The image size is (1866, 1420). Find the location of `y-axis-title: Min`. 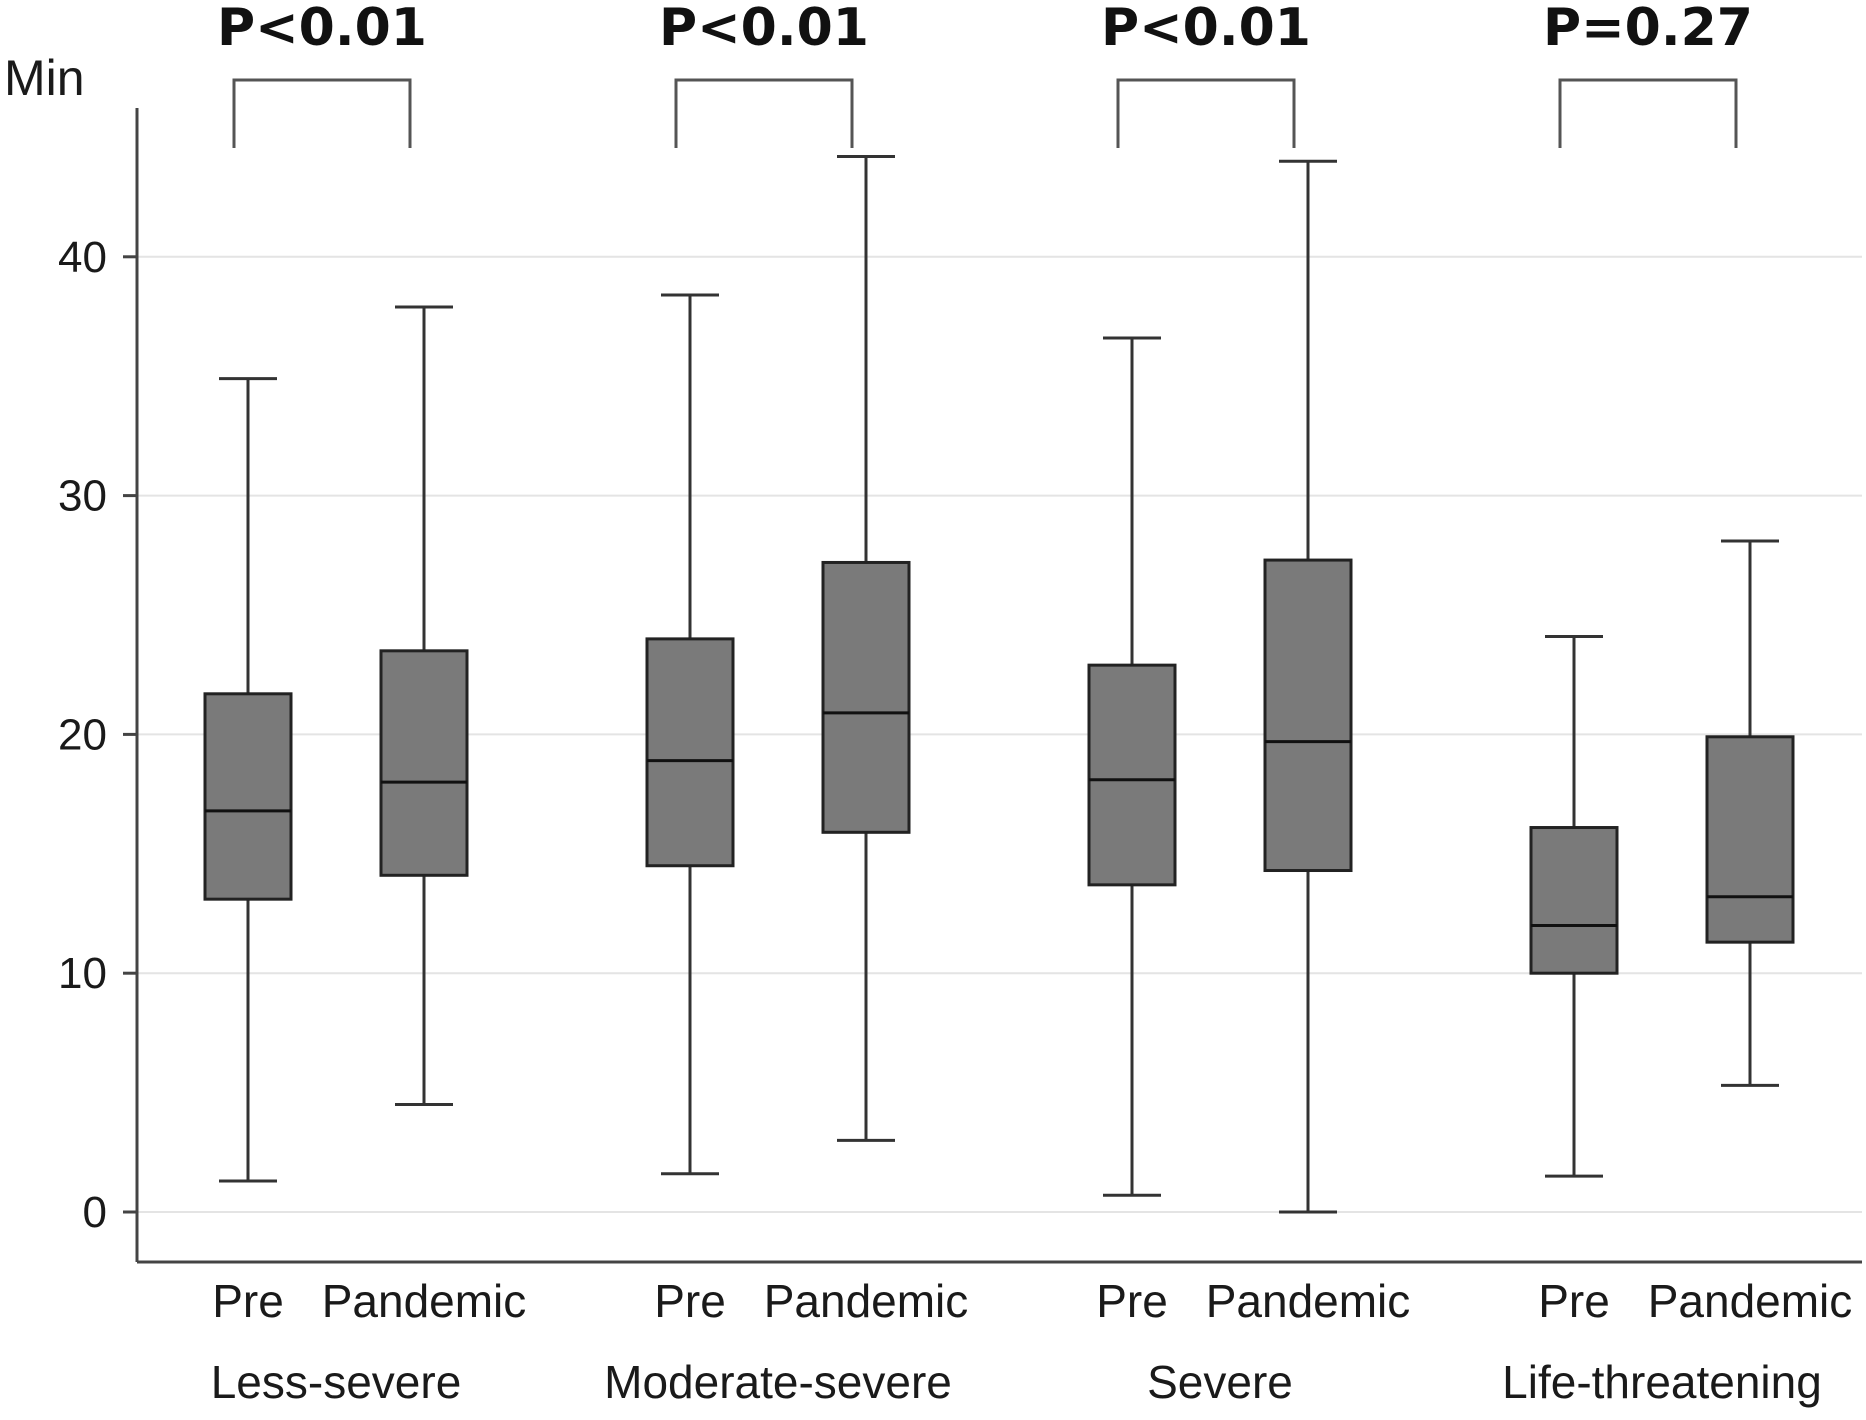

y-axis-title: Min is located at coordinates (44, 78).